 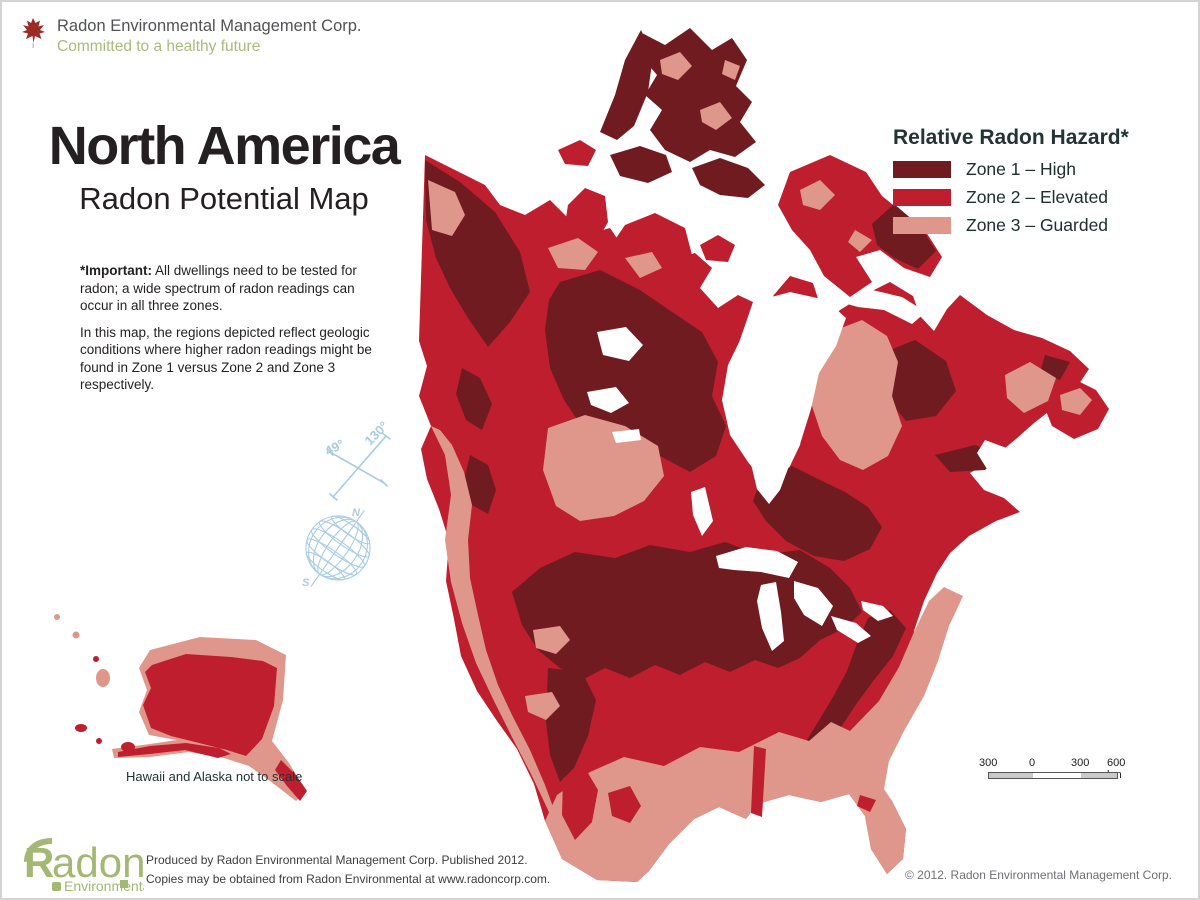 I want to click on legend-row-zone2: Zone 2 – Elevated, so click(x=1011, y=197).